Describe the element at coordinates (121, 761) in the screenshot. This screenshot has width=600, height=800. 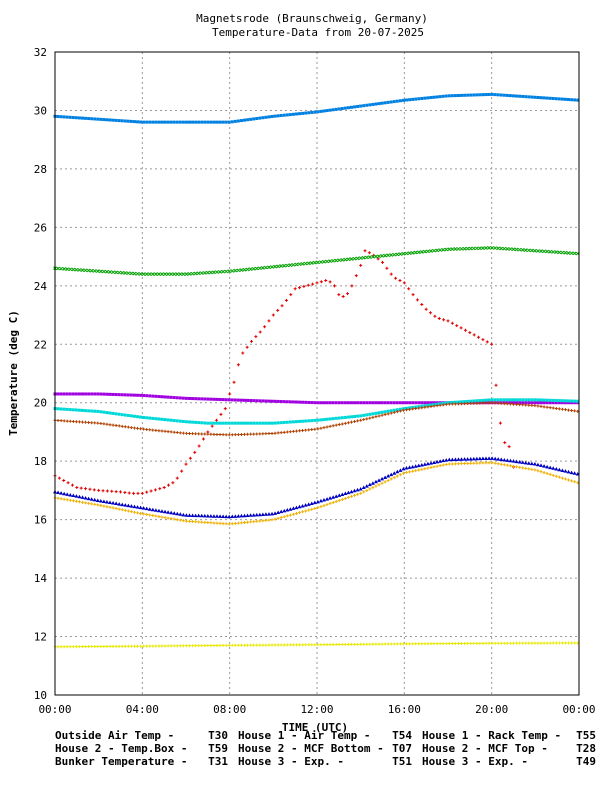
I see `legend-label: Bunker Temperature -` at that location.